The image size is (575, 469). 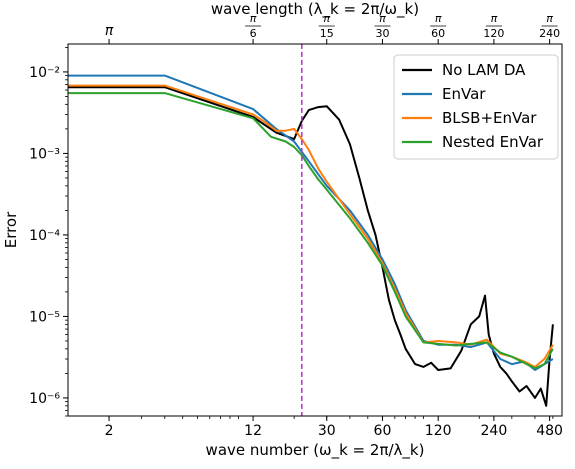 I want to click on y-tick-label: 10⁻⁴, so click(x=44, y=236).